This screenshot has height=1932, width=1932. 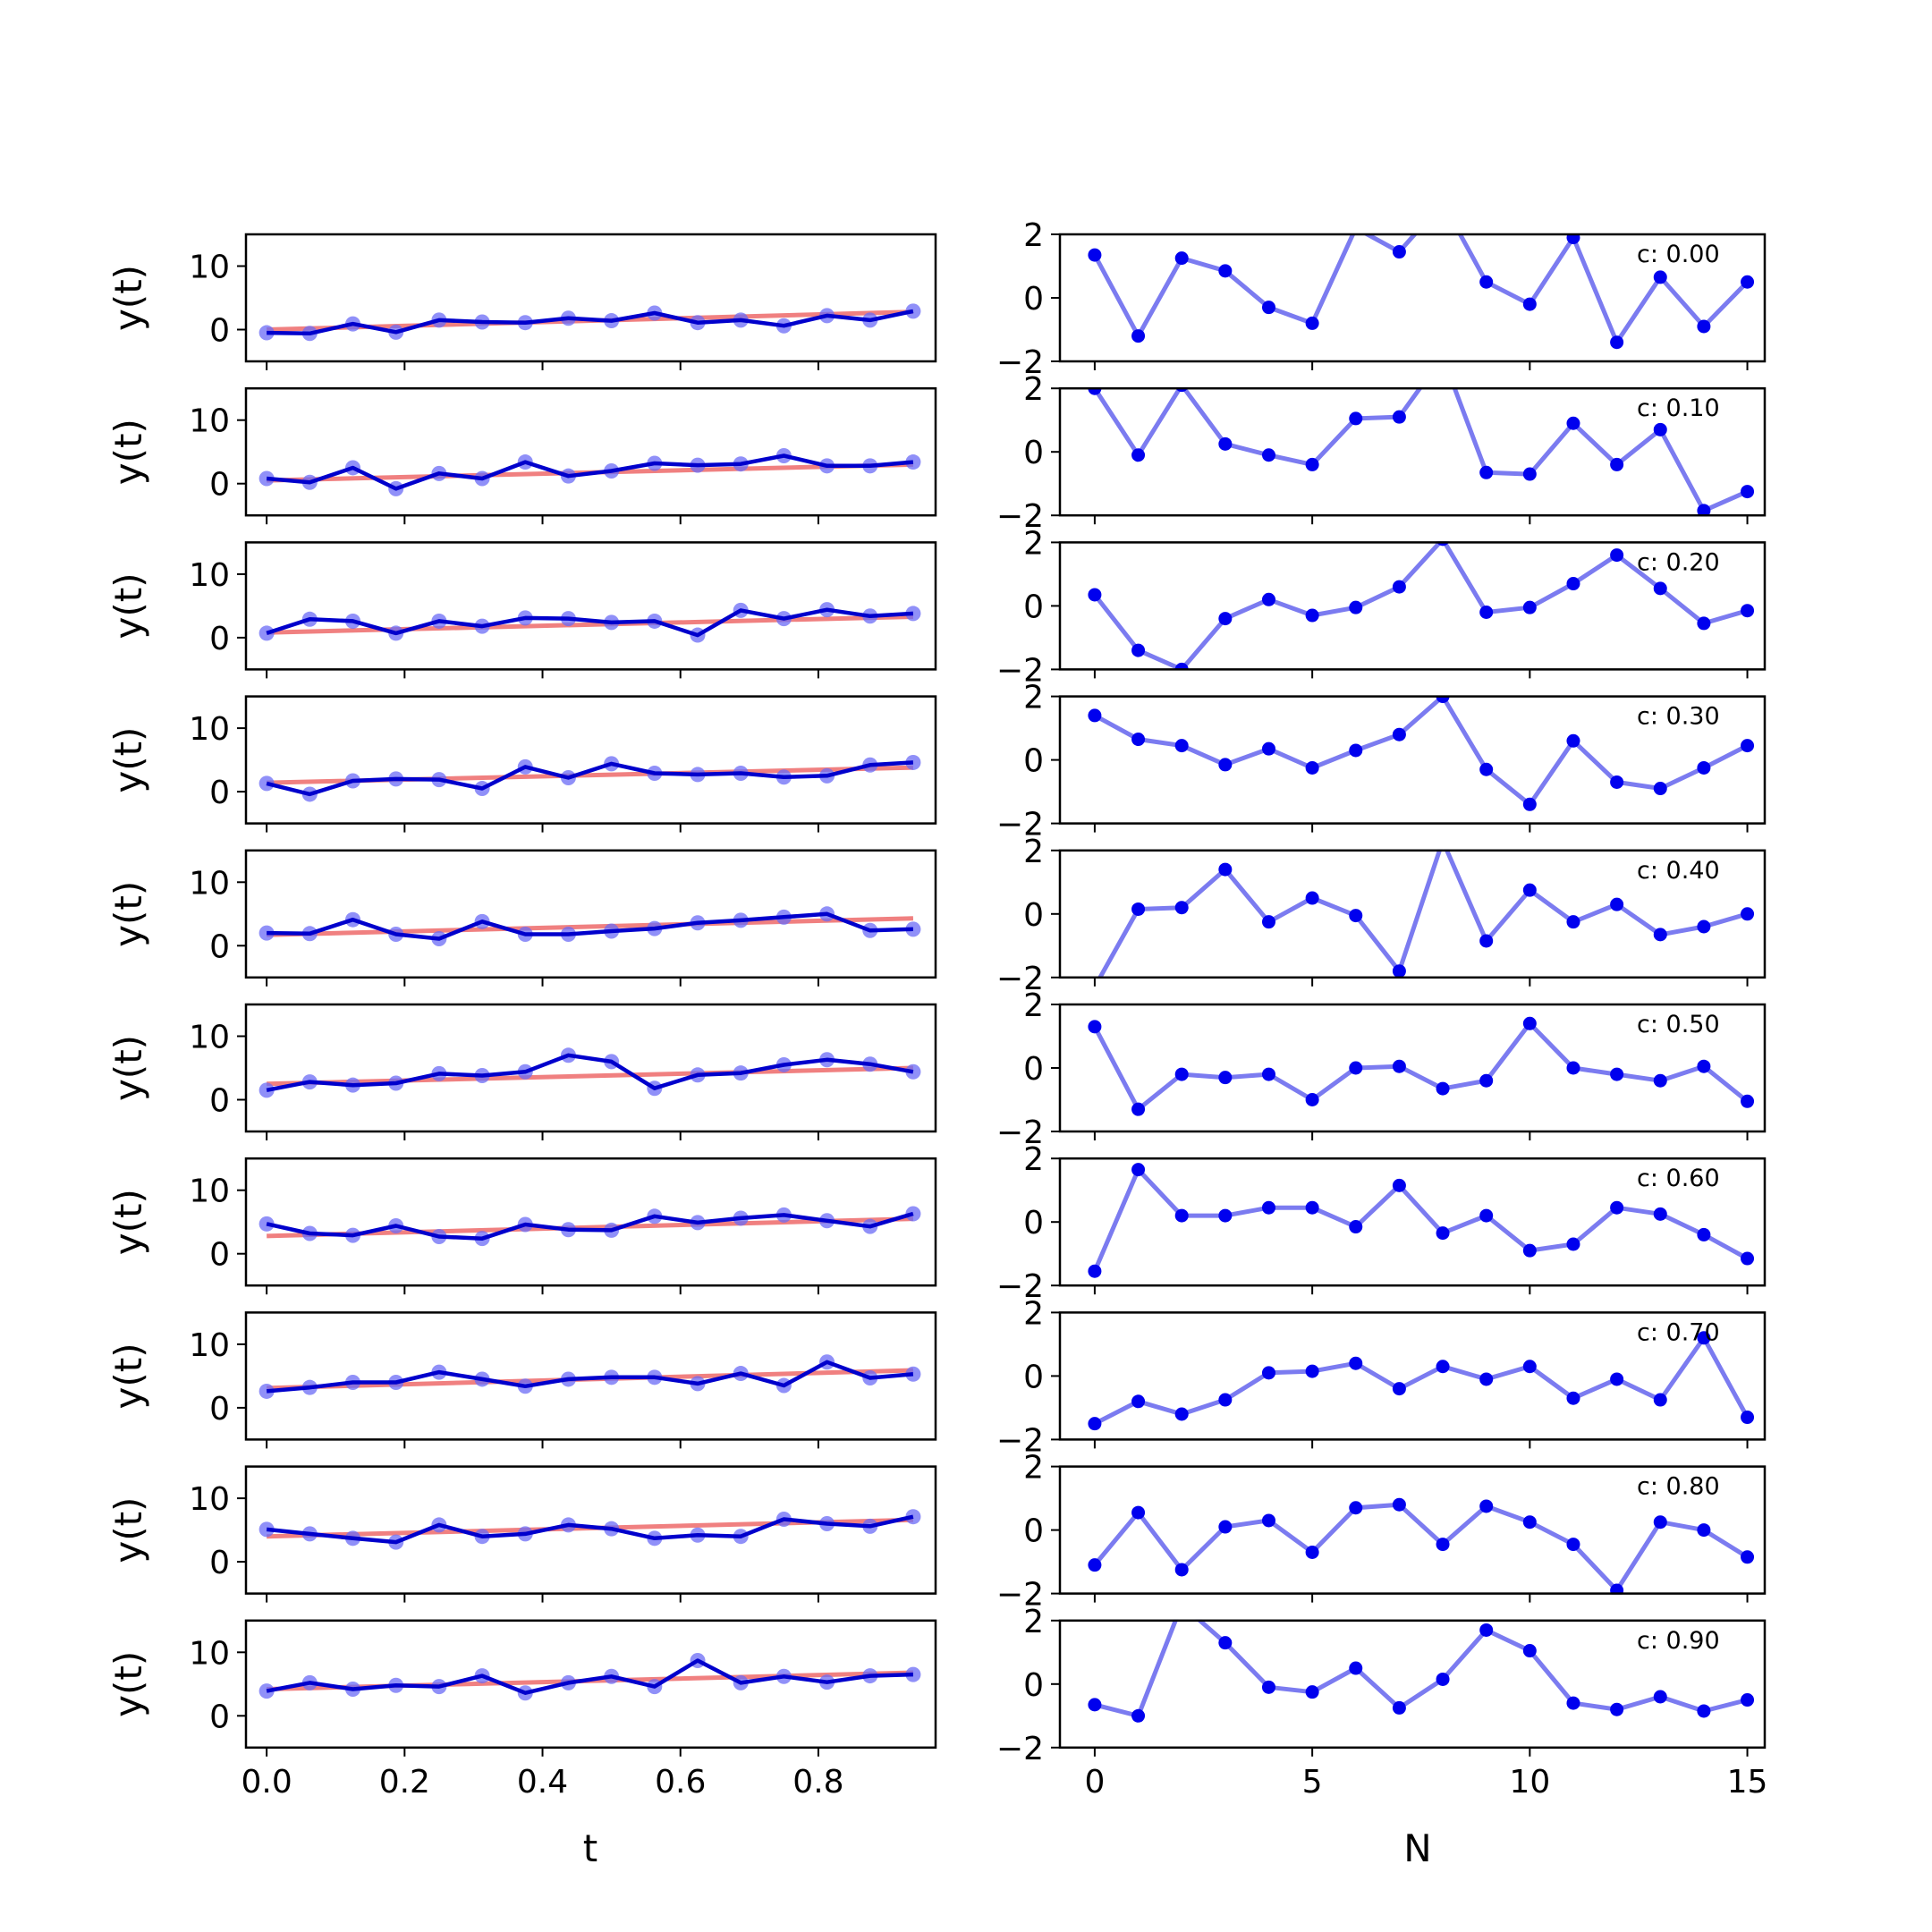 What do you see at coordinates (1033, 1468) in the screenshot?
I see `right-ytick-label-8-0: 2` at bounding box center [1033, 1468].